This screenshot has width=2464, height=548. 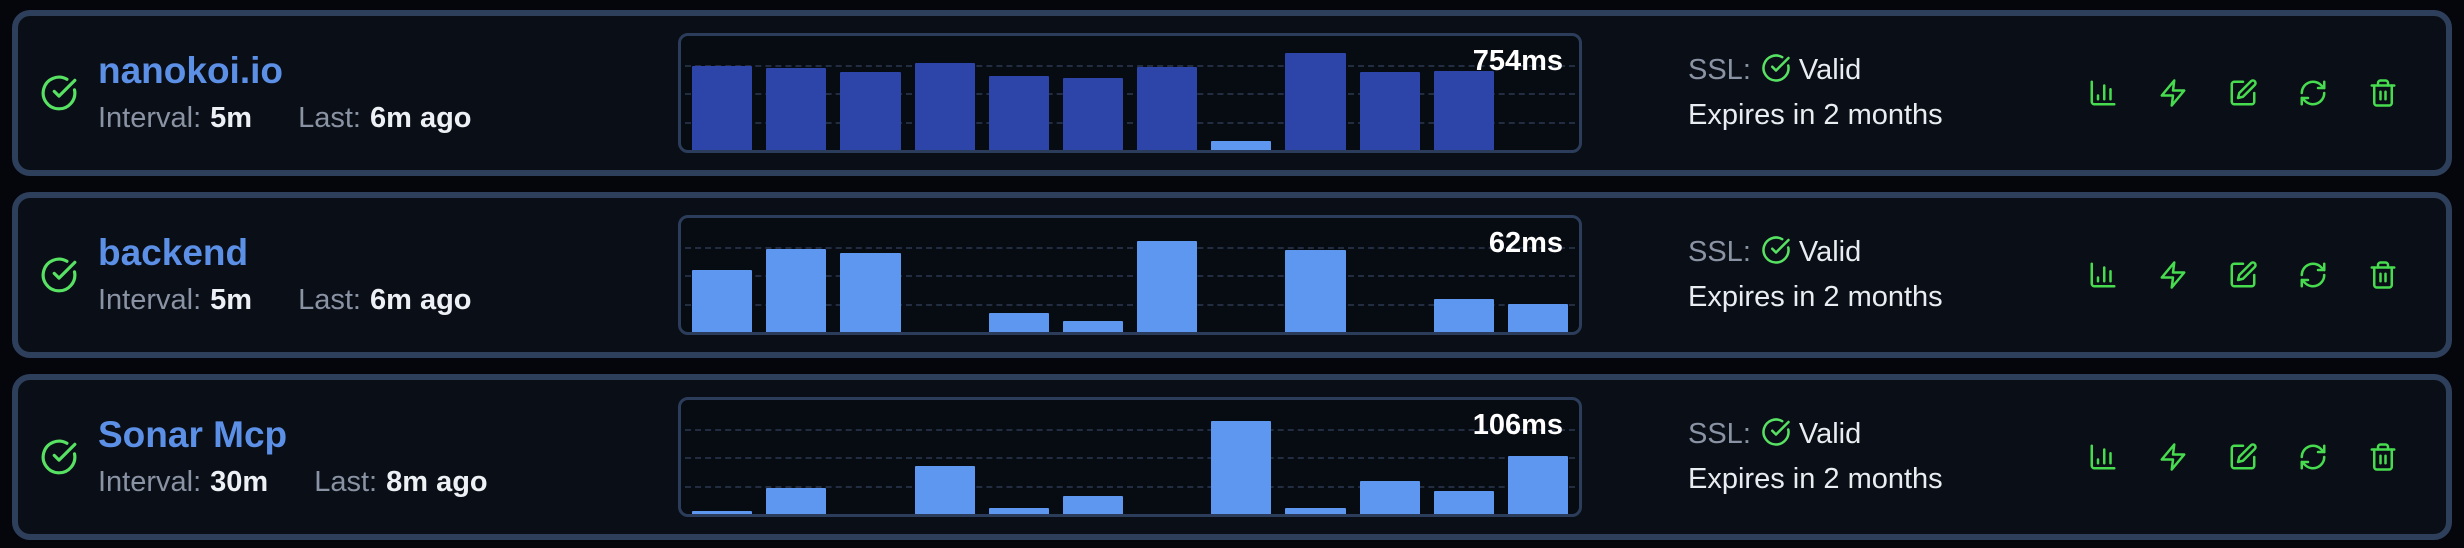 I want to click on ssl-label: SSL:, so click(x=1719, y=434).